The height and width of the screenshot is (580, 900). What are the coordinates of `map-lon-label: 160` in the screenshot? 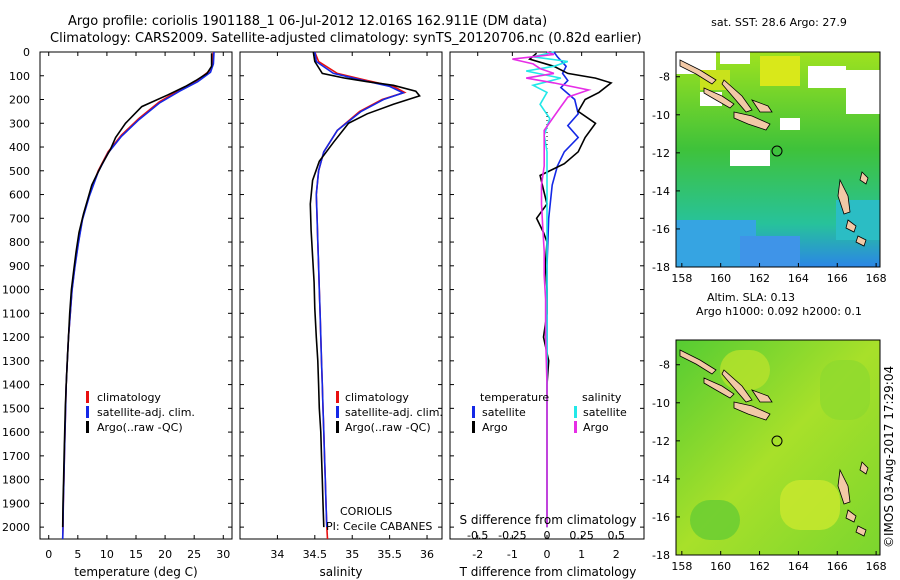 It's located at (720, 278).